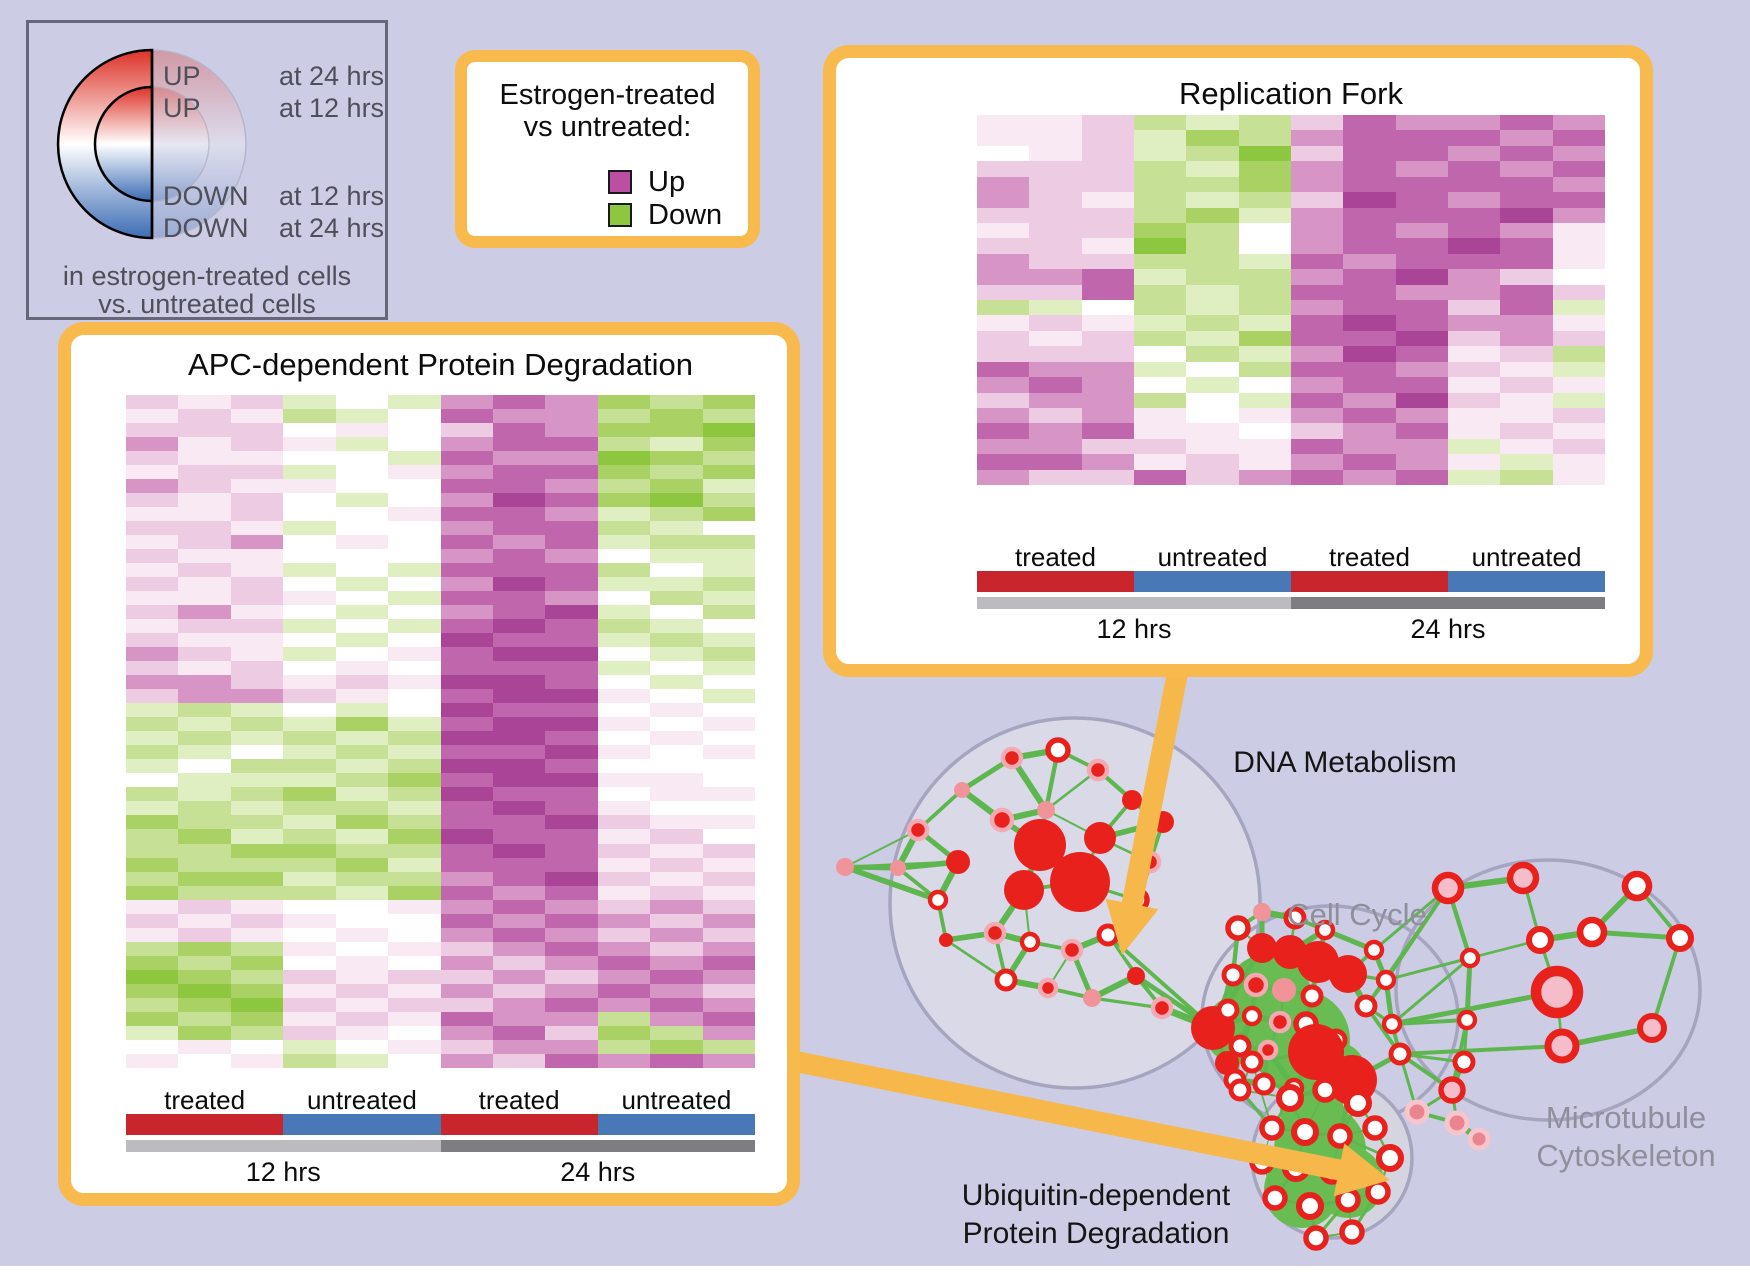 This screenshot has height=1279, width=1750. What do you see at coordinates (519, 1124) in the screenshot?
I see `treated-bar` at bounding box center [519, 1124].